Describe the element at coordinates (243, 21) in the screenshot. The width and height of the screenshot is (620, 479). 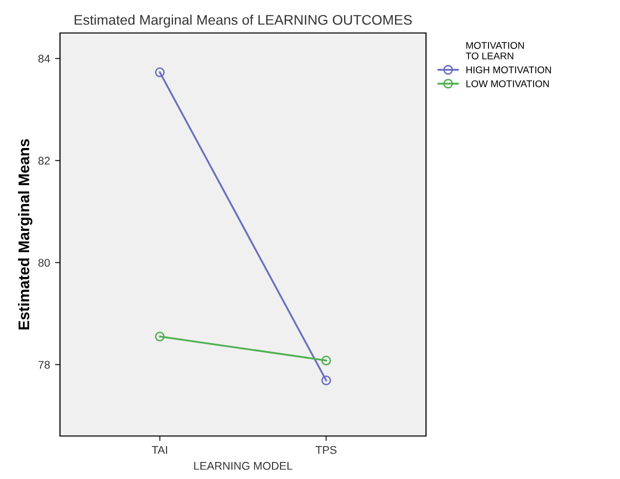
I see `chart-title: Estimated Marginal Means of LEARNING OUTCOMES` at that location.